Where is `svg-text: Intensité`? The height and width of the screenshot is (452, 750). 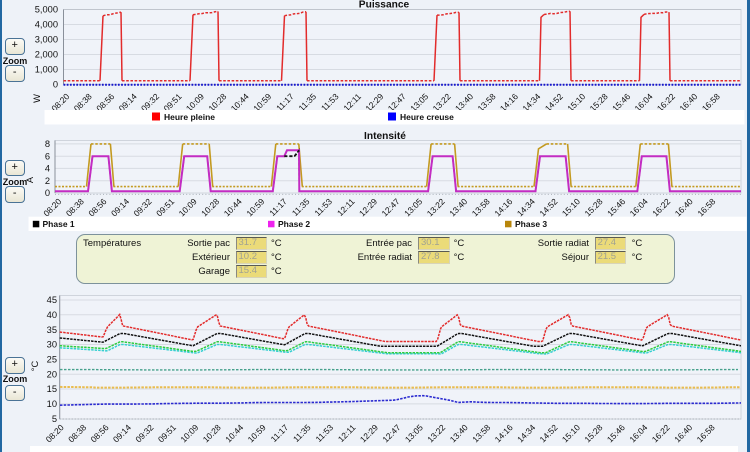
svg-text: Intensité is located at coordinates (385, 136).